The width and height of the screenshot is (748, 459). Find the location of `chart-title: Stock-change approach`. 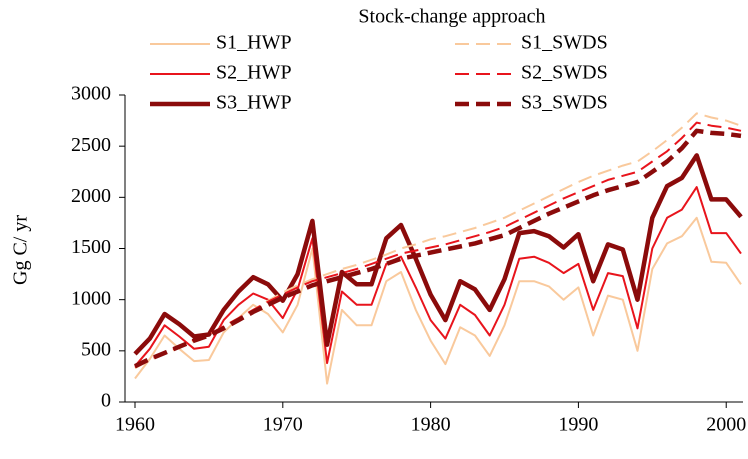

chart-title: Stock-change approach is located at coordinates (451, 17).